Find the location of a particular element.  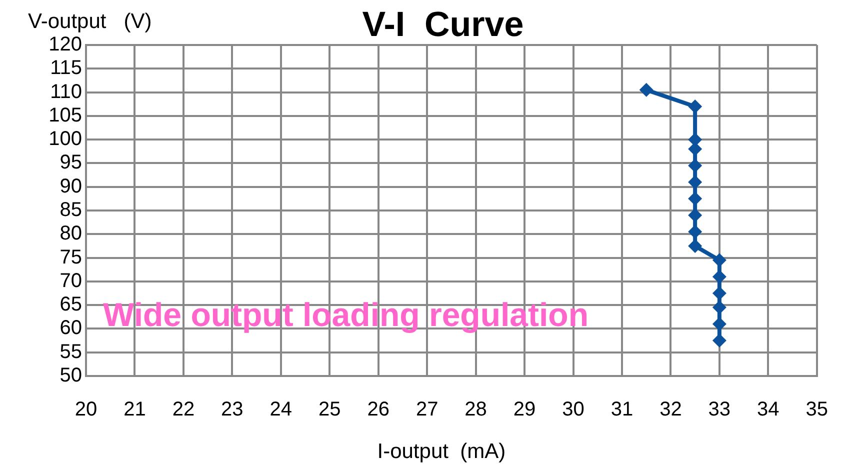

x-tick-label: 26 is located at coordinates (378, 409).